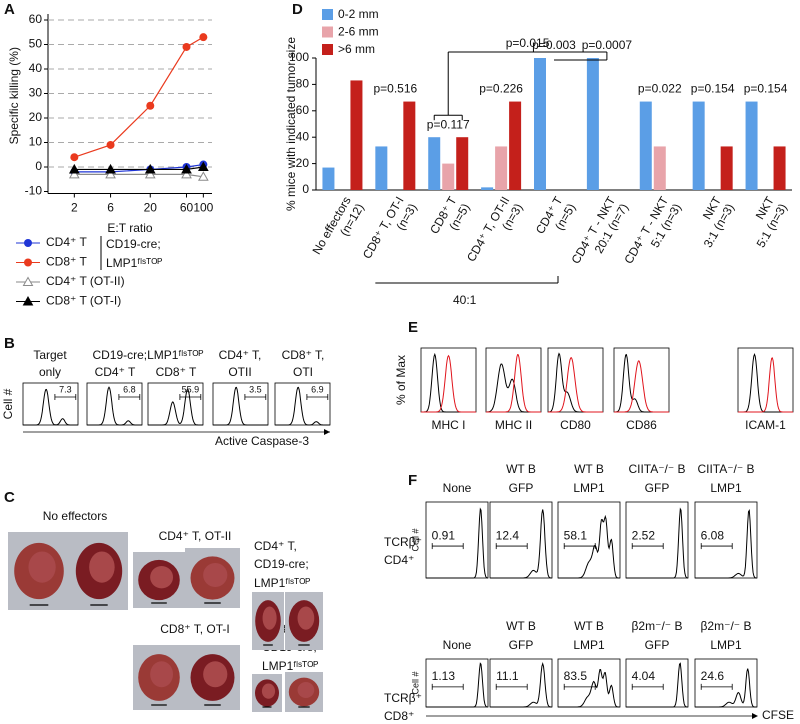 The height and width of the screenshot is (724, 800). Describe the element at coordinates (50, 355) in the screenshot. I see `sample-title: Target` at that location.